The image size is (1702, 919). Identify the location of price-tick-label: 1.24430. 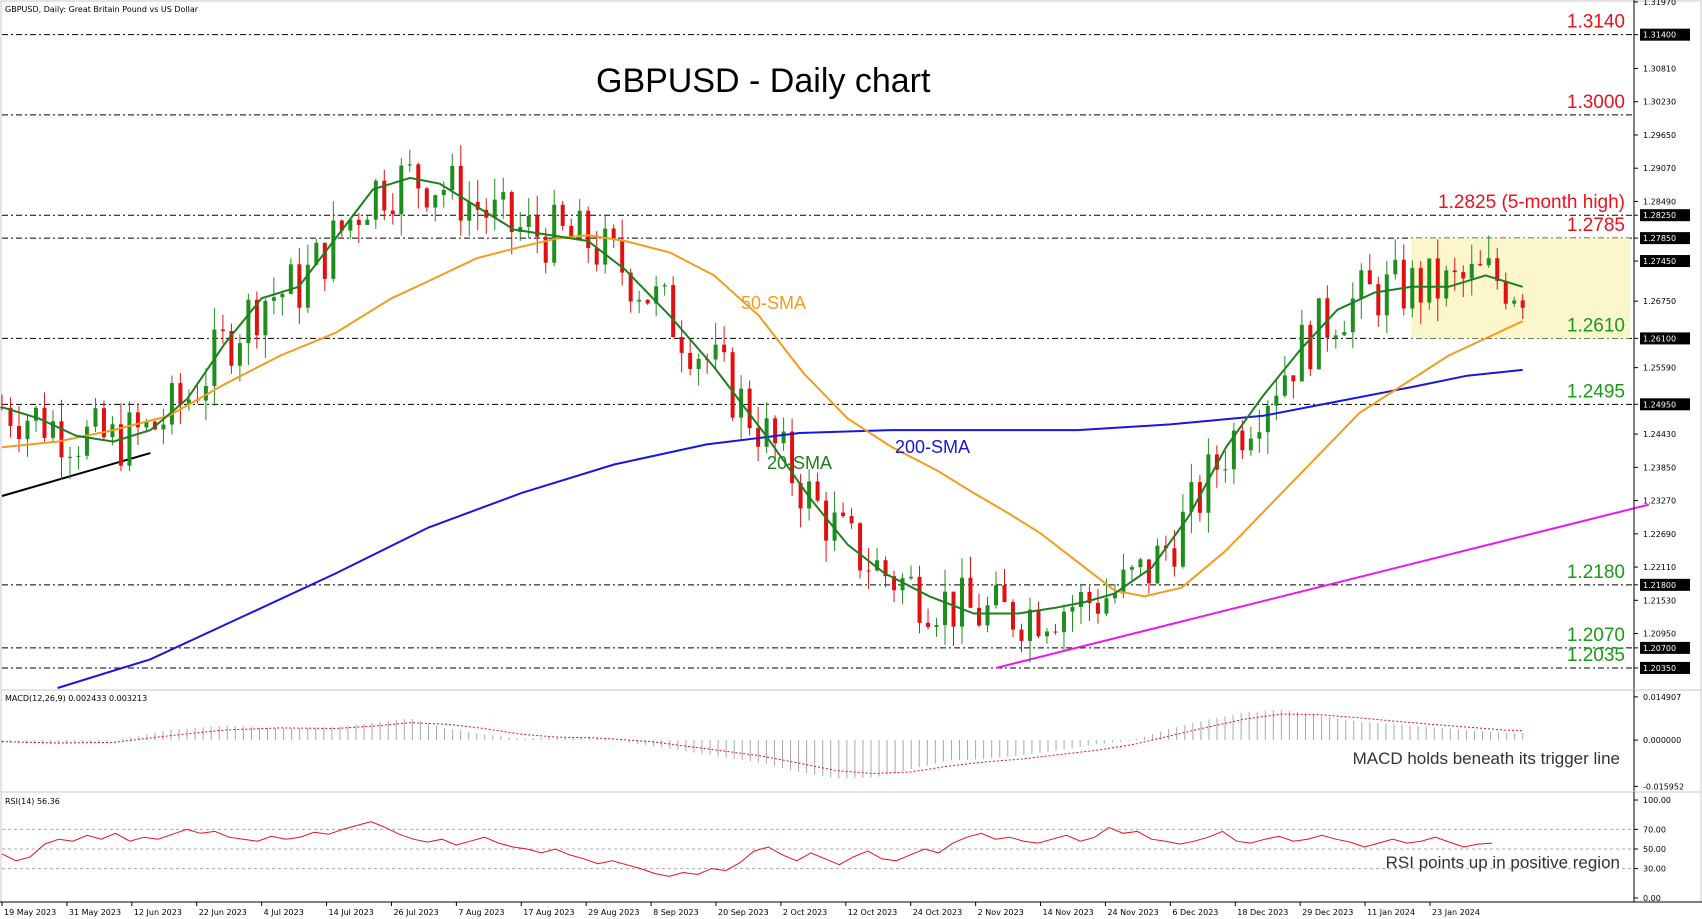
(1659, 434).